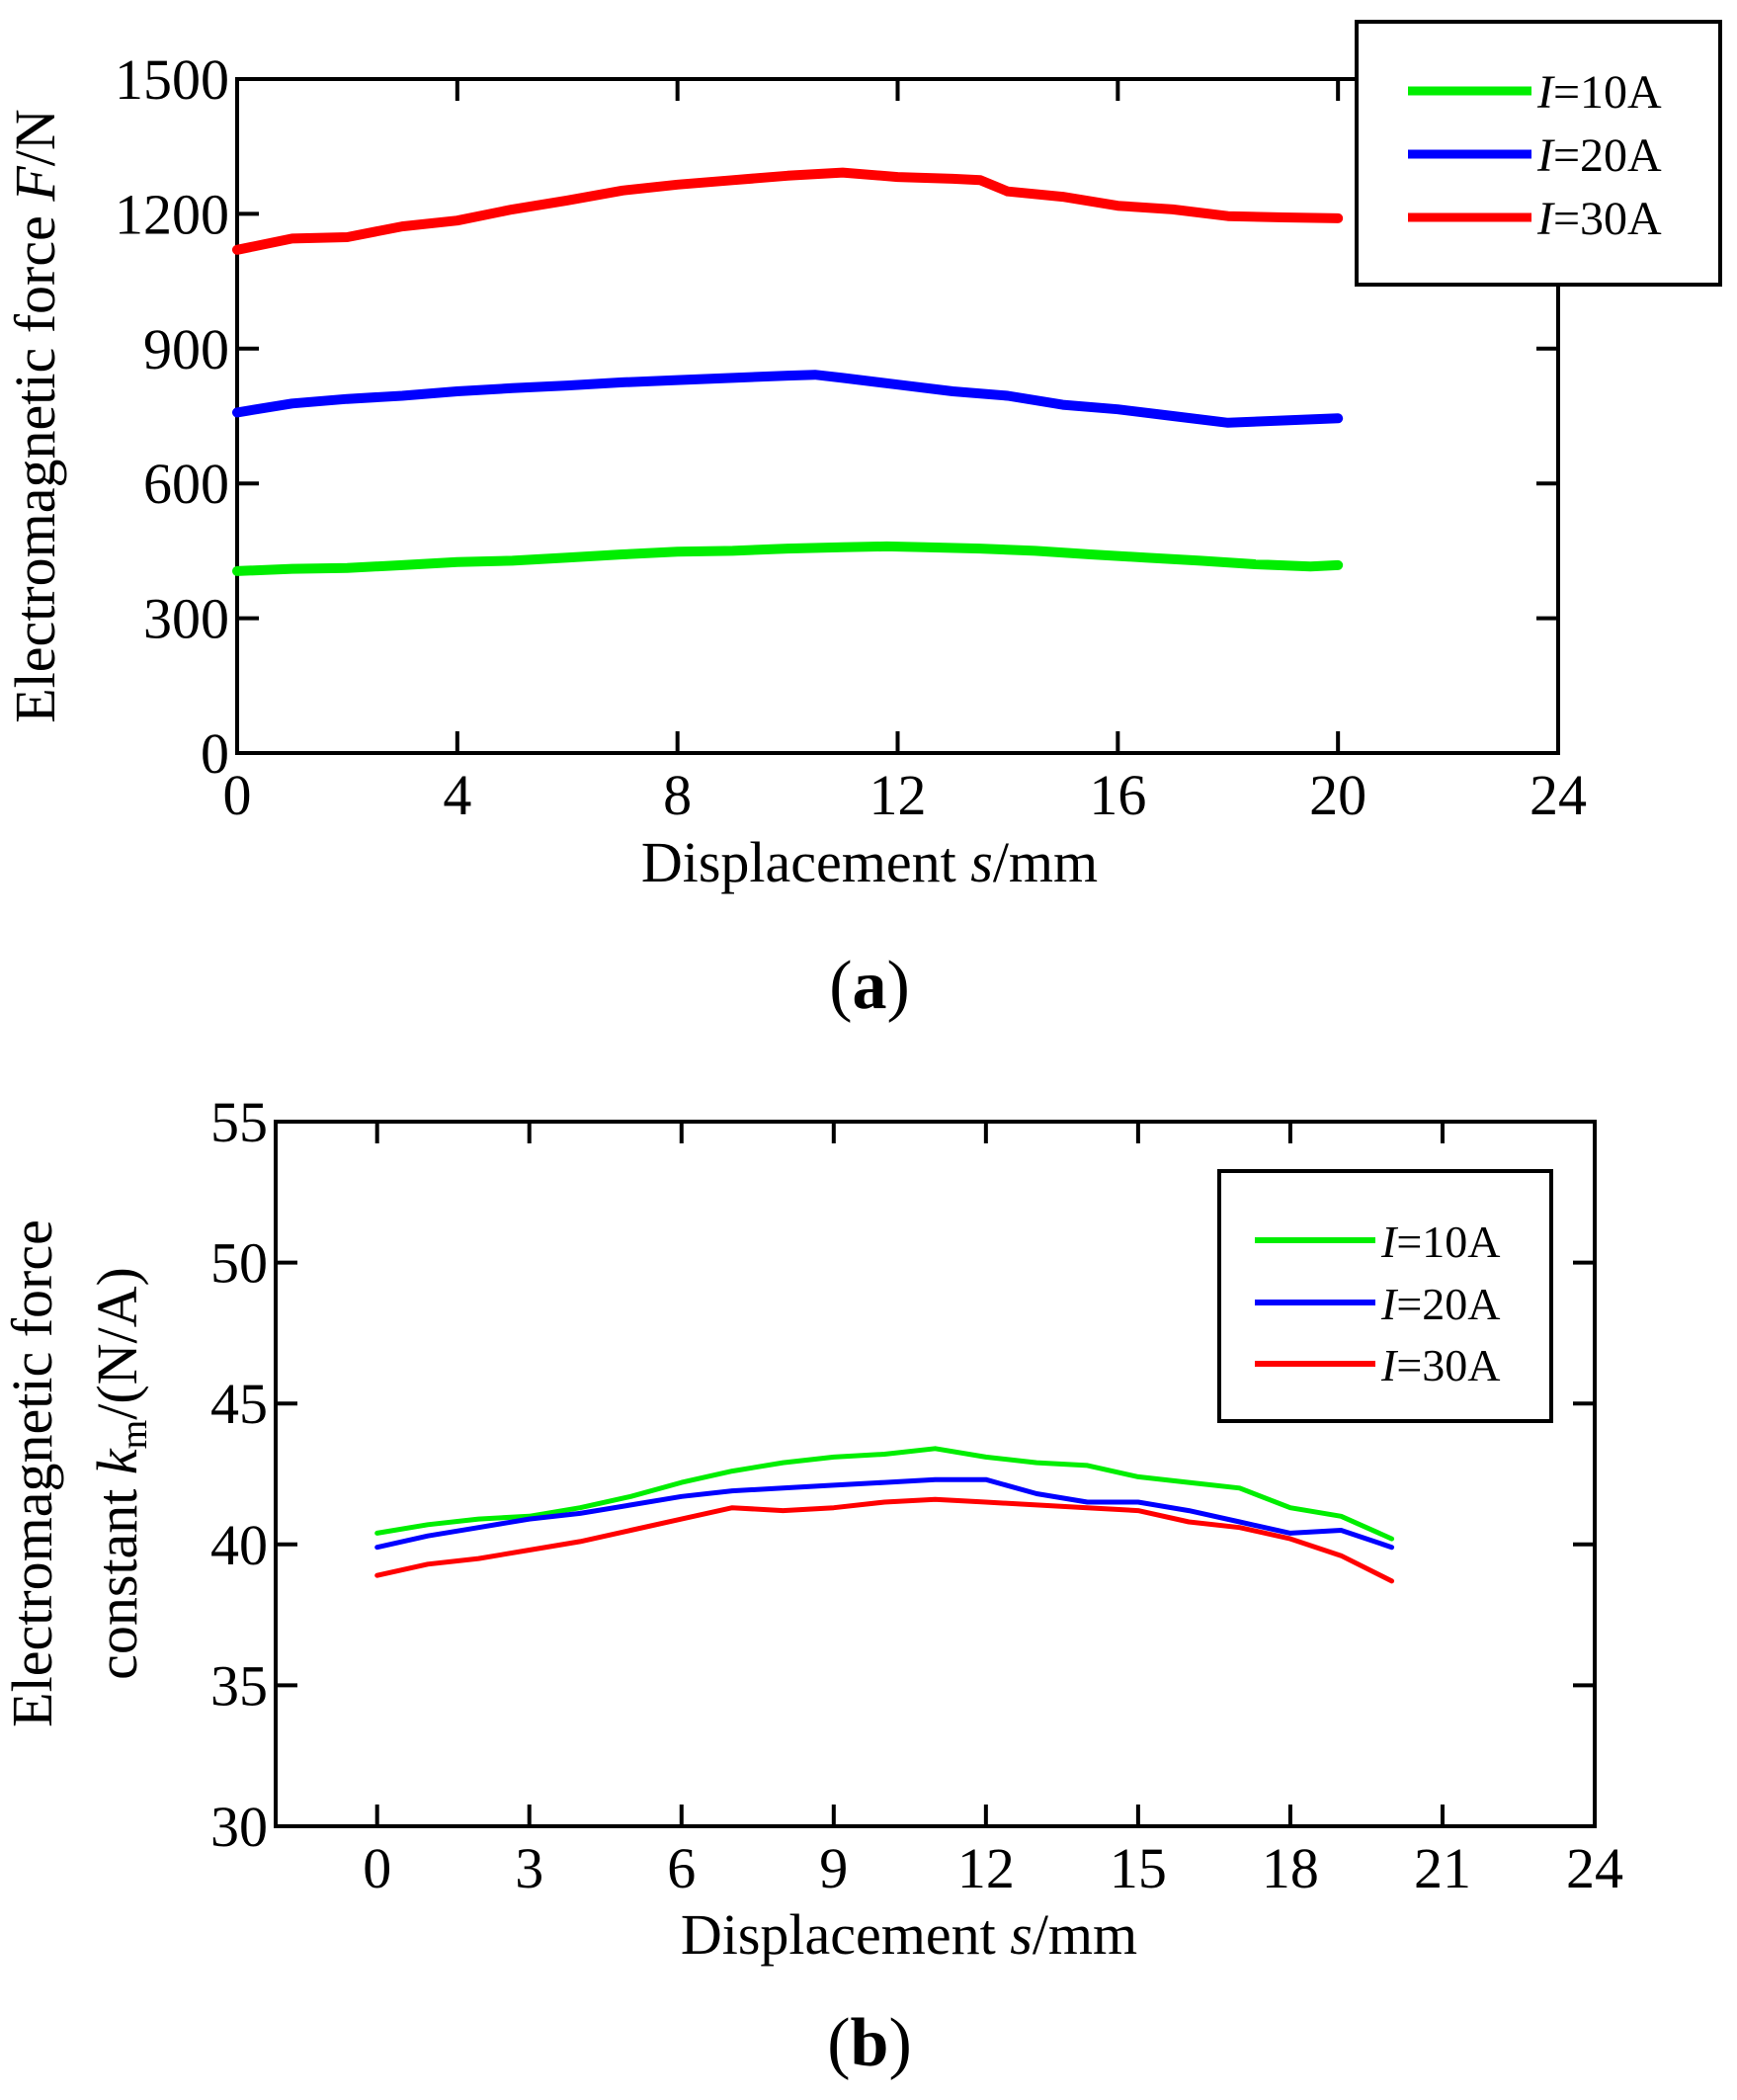  What do you see at coordinates (239, 1263) in the screenshot?
I see `y-tick-label: 50` at bounding box center [239, 1263].